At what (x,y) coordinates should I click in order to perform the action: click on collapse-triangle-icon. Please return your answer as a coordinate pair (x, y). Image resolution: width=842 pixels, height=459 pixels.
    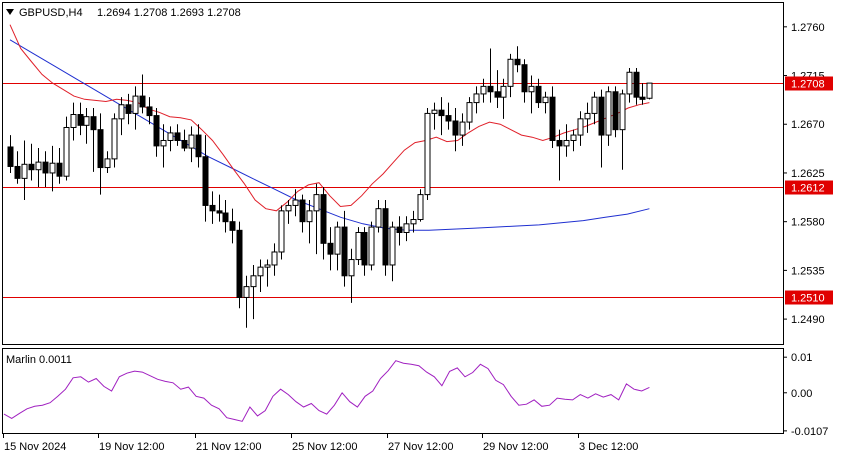
    Looking at the image, I should click on (10, 12).